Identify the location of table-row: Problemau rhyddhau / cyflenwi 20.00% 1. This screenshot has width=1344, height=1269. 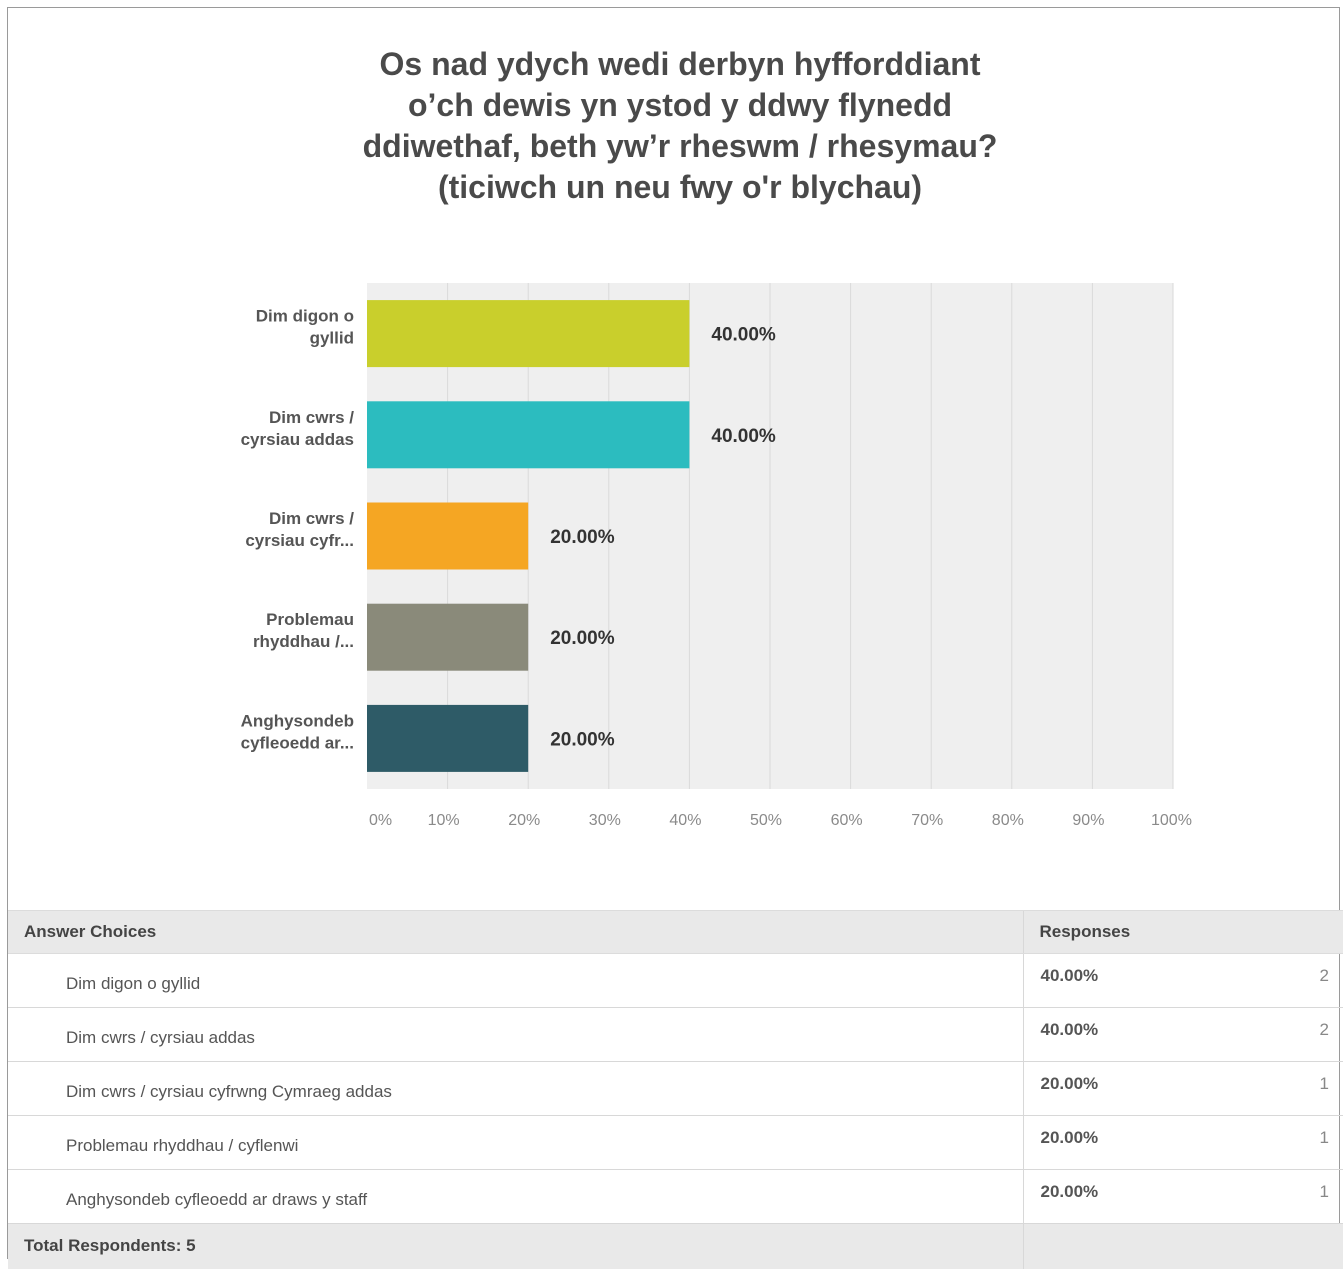
(675, 1142).